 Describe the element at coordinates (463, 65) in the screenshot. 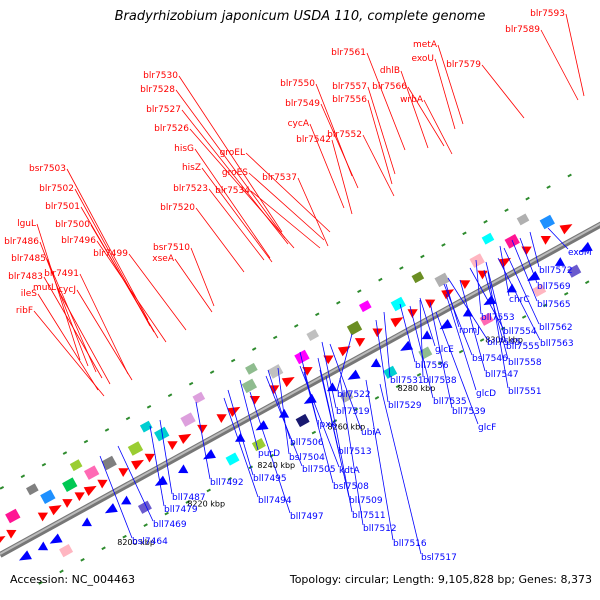

I see `forward-gene-label: blr7579` at that location.